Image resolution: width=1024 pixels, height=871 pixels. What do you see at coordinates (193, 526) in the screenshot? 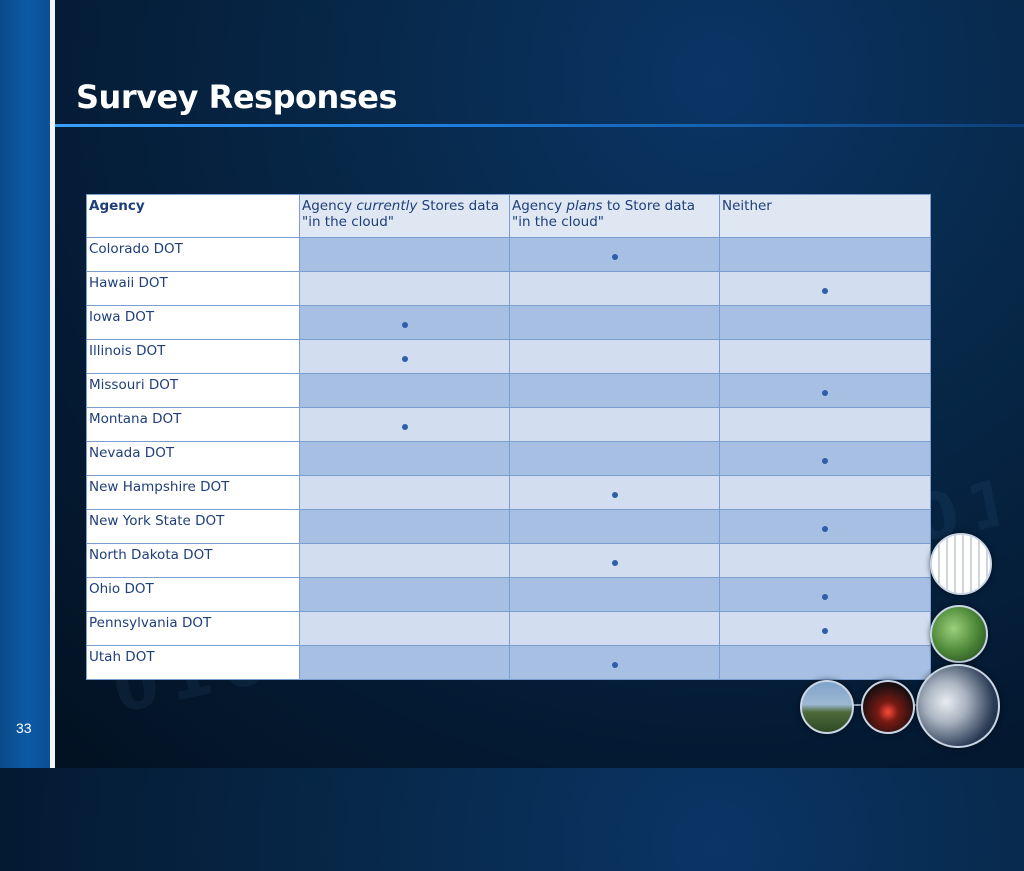
I see `agency-name-cell: New York State DOT` at bounding box center [193, 526].